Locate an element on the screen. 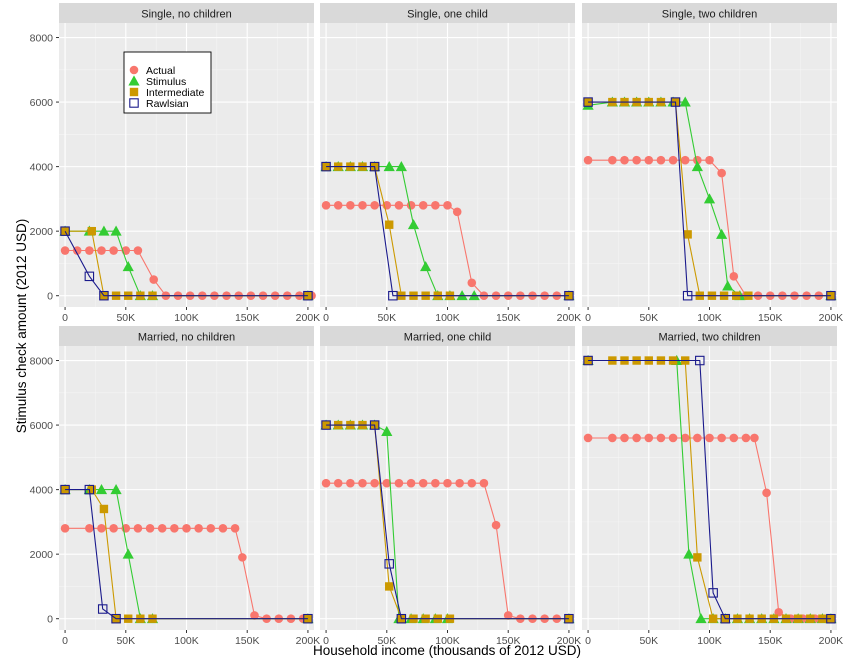 The width and height of the screenshot is (850, 662). legend-label: Rawlsian is located at coordinates (167, 104).